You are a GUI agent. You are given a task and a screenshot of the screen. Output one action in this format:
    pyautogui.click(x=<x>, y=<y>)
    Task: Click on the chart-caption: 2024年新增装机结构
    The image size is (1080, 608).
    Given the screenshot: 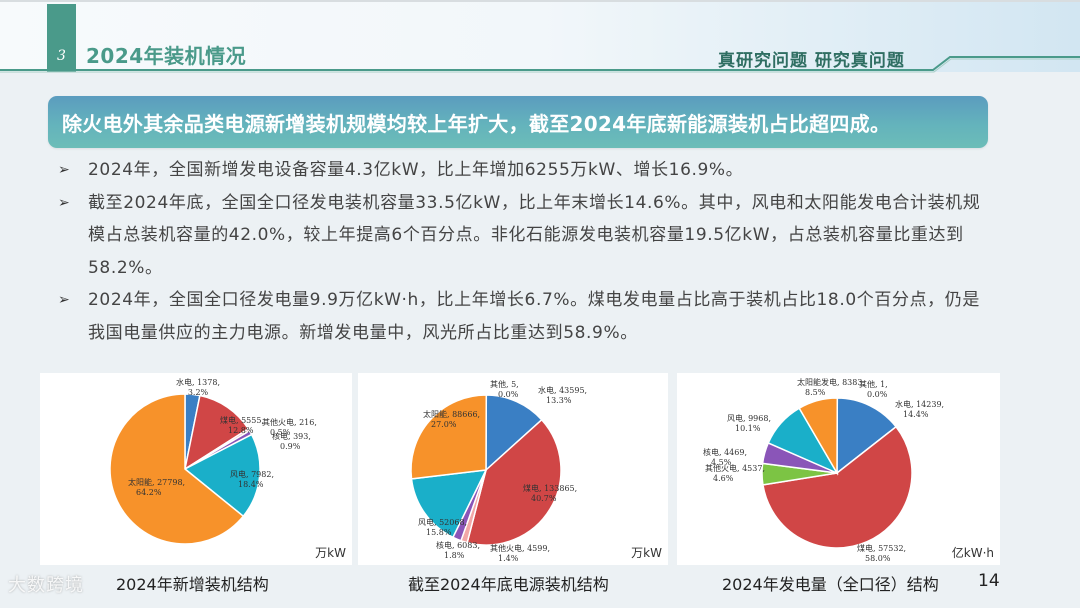 What is the action you would take?
    pyautogui.click(x=192, y=584)
    